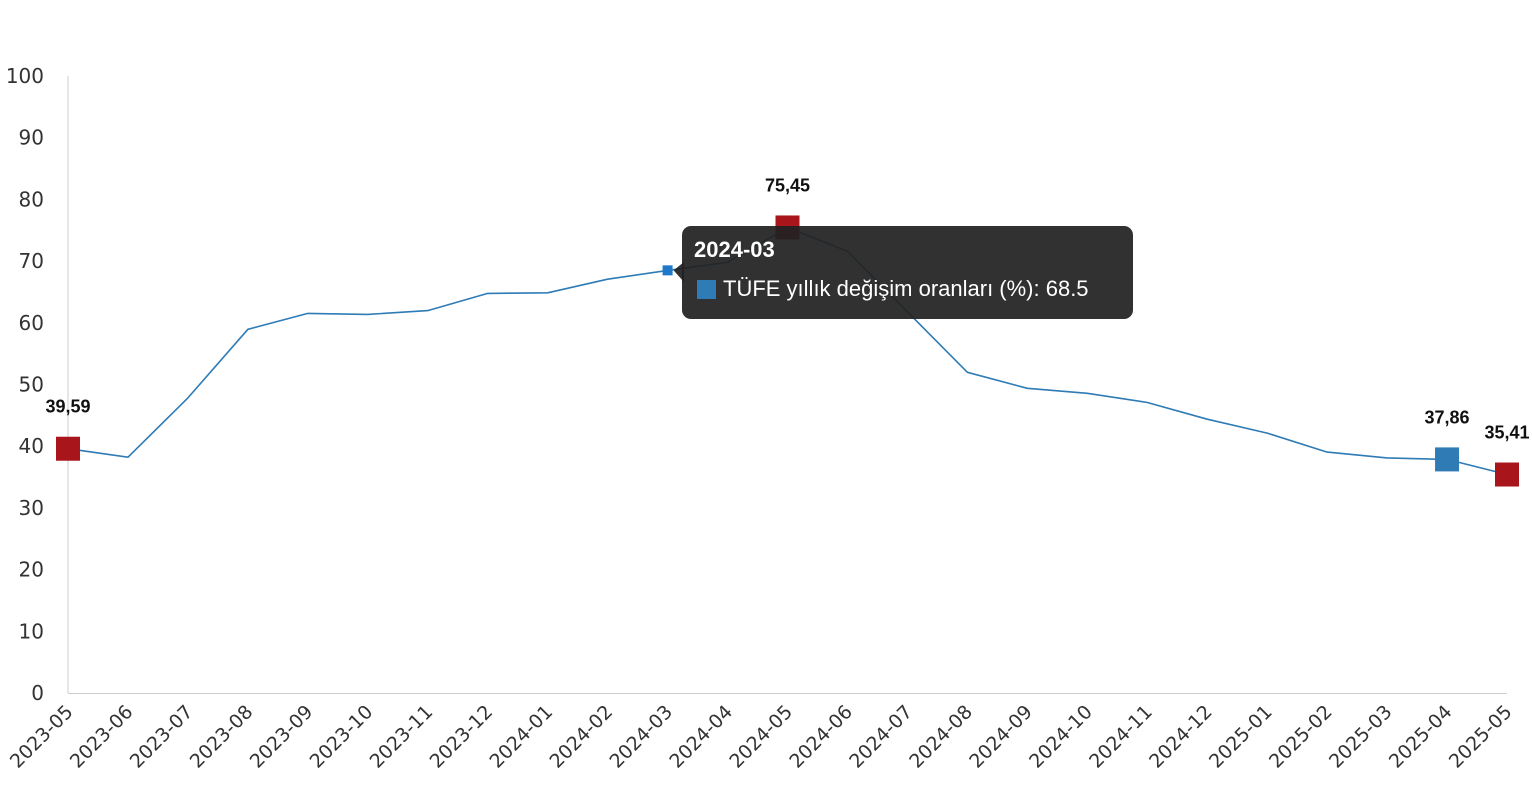  What do you see at coordinates (31, 199) in the screenshot?
I see `y-tick-label: 80` at bounding box center [31, 199].